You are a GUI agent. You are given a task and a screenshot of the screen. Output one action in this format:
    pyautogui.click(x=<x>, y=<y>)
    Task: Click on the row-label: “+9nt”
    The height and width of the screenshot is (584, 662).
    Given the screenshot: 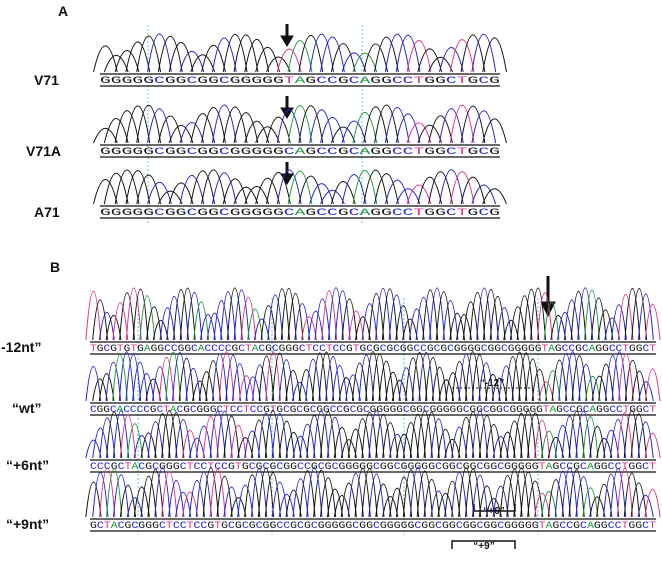 What is the action you would take?
    pyautogui.click(x=27, y=524)
    